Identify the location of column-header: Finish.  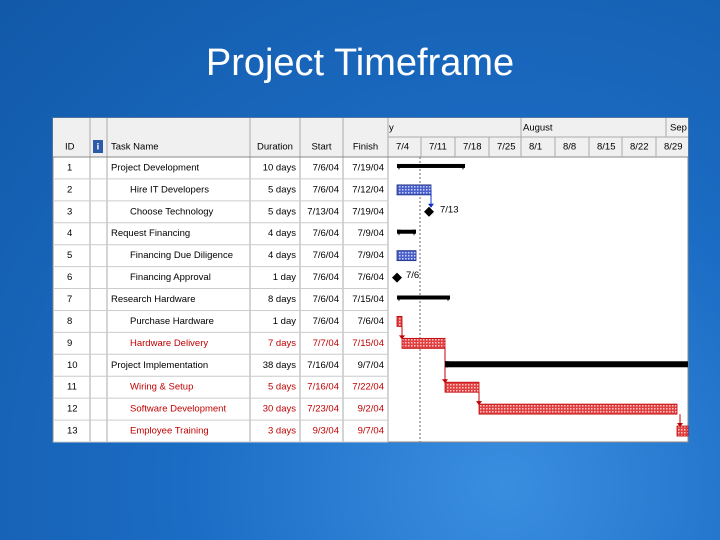
(365, 147).